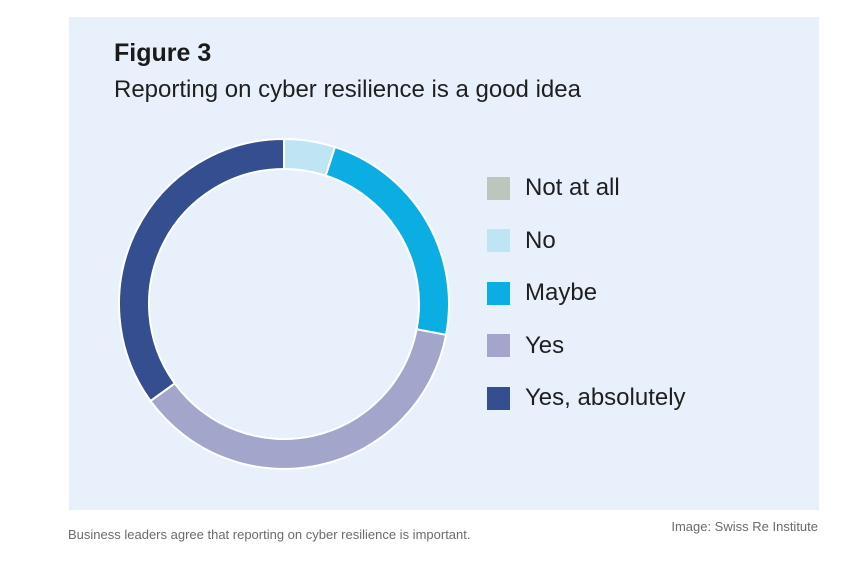  Describe the element at coordinates (744, 526) in the screenshot. I see `image-credit: Image: Swiss Re Institute` at that location.